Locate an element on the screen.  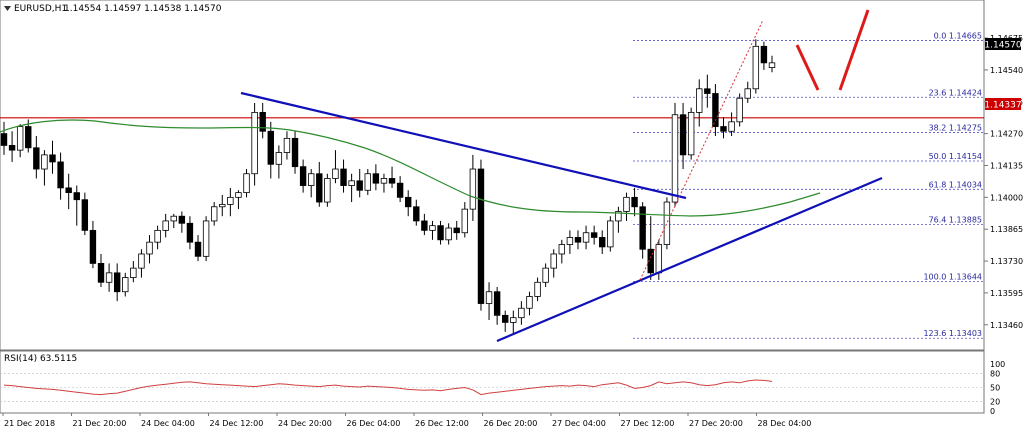
time-label: 27 Dec 04:00 is located at coordinates (579, 423).